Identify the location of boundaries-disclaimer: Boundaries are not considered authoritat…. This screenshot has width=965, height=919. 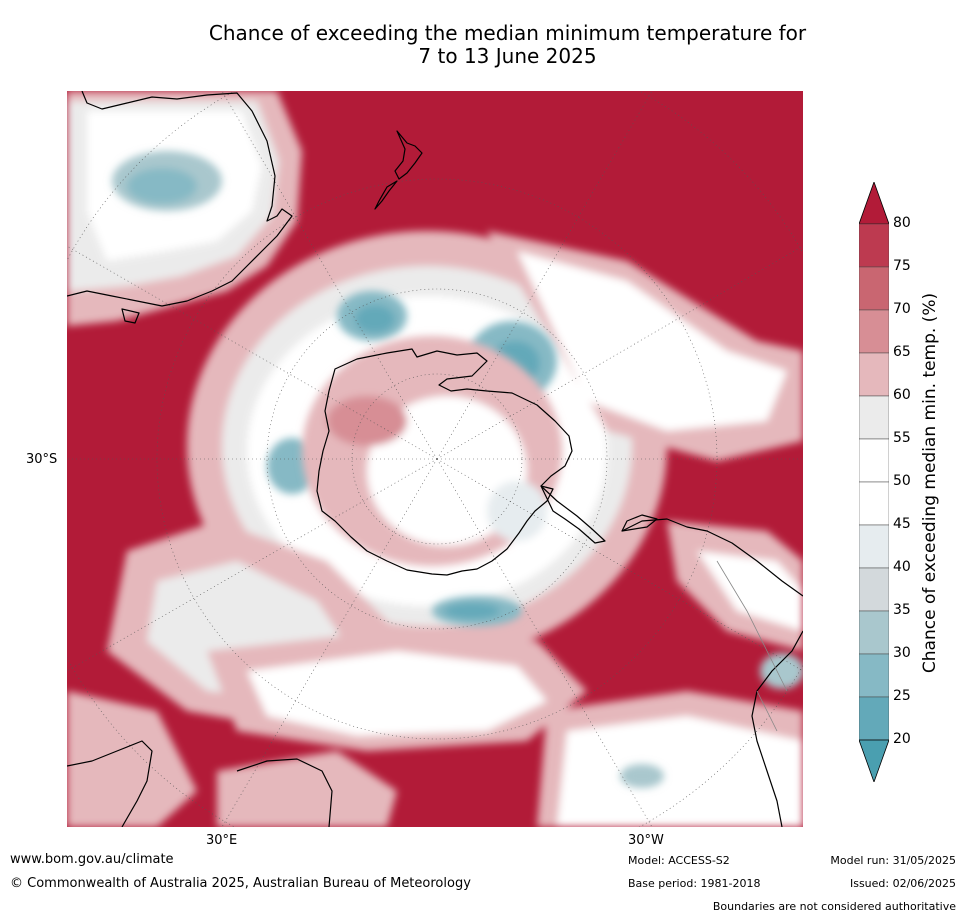
(834, 906).